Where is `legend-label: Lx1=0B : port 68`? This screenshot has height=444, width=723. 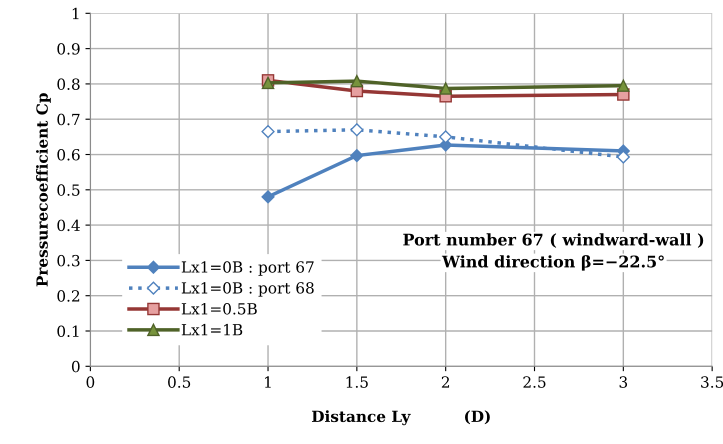
legend-label: Lx1=0B : port 68 is located at coordinates (248, 289).